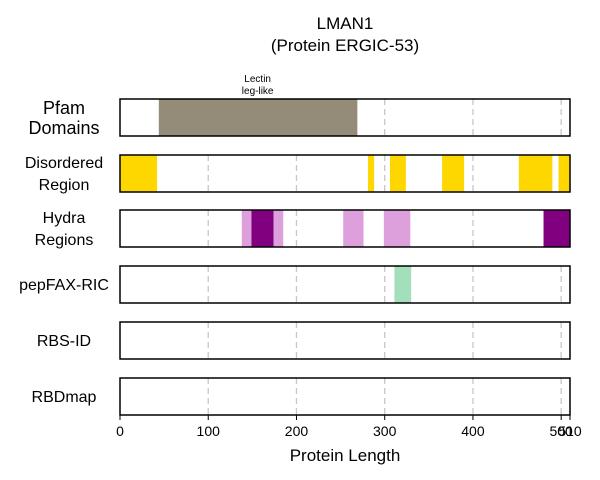  Describe the element at coordinates (258, 91) in the screenshot. I see `track-0-annotation-0-line-1: leg-like` at that location.